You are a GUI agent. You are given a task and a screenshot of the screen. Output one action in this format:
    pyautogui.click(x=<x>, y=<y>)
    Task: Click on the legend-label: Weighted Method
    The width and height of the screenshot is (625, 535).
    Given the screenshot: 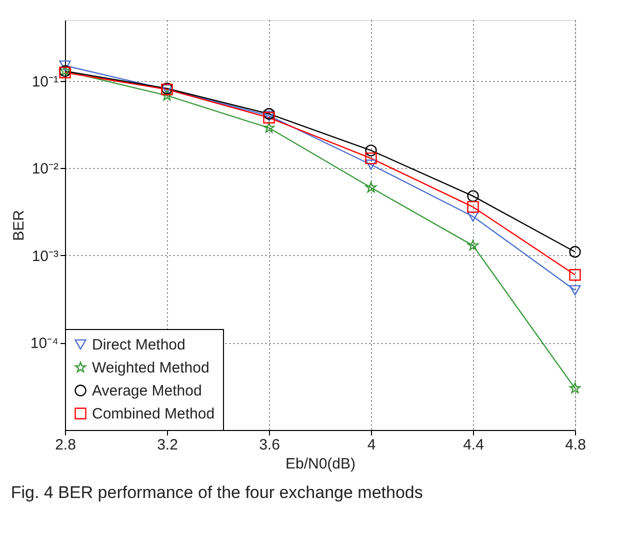 What is the action you would take?
    pyautogui.click(x=151, y=368)
    